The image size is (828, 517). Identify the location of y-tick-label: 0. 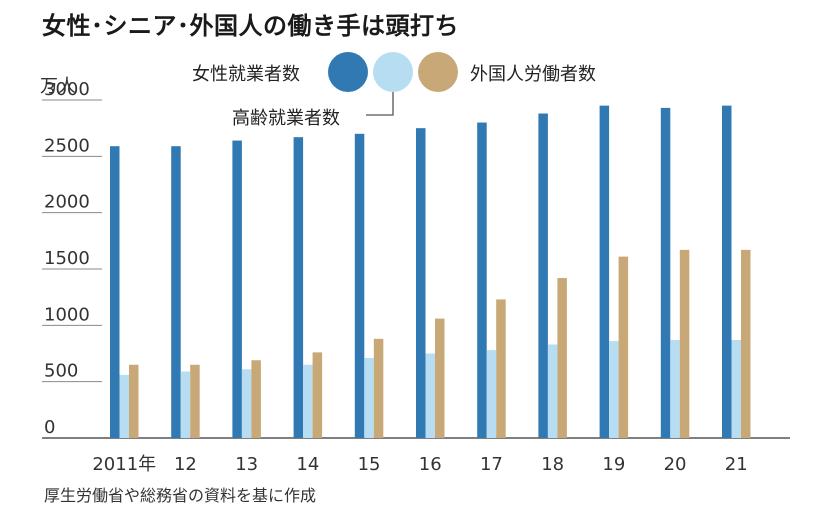
(49, 427).